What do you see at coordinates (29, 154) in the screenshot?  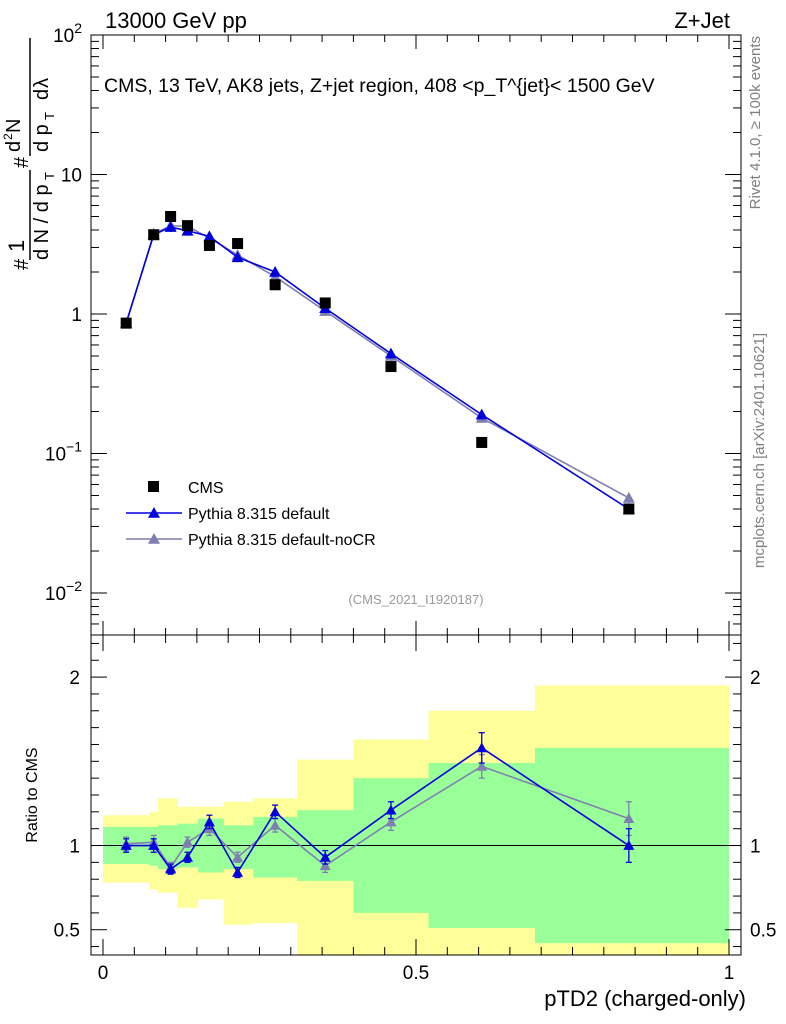 I see `main-y-axis-label: # 1 d N / d p T # d 2 N d p T d λ` at bounding box center [29, 154].